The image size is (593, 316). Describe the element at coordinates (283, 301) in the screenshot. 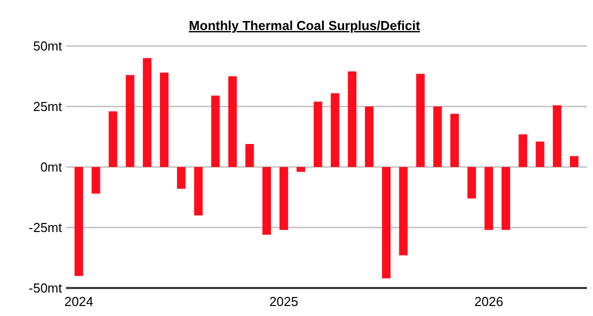

I see `x-tick-label: 2025` at that location.